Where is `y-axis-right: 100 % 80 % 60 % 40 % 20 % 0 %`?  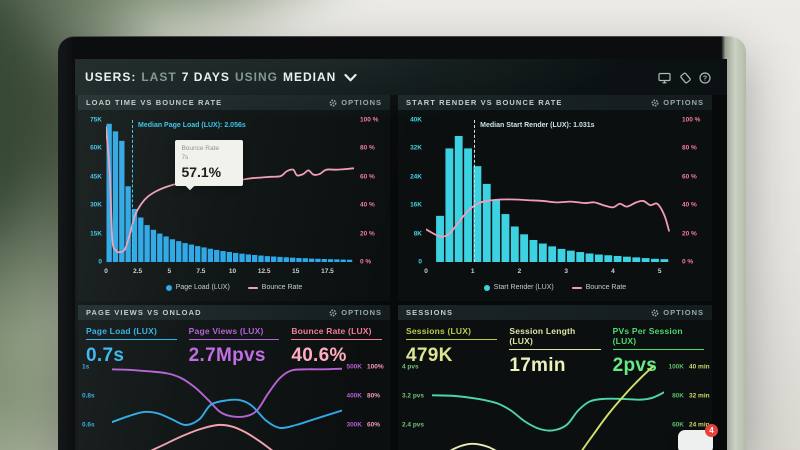 y-axis-right: 100 % 80 % 60 % 40 % 20 % 0 % is located at coordinates (372, 191).